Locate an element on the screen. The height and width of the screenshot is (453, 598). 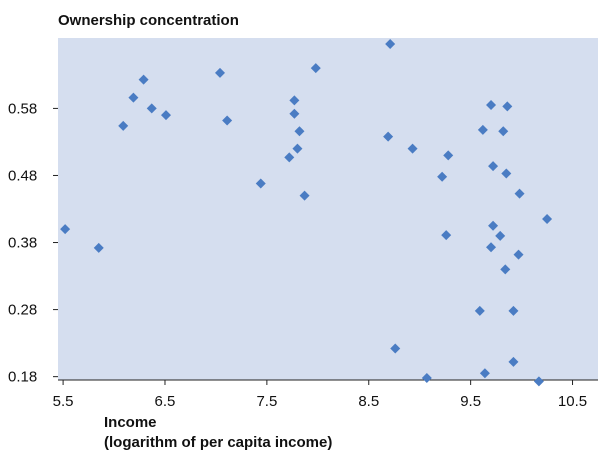
x-tick-label: 7.5 is located at coordinates (266, 401).